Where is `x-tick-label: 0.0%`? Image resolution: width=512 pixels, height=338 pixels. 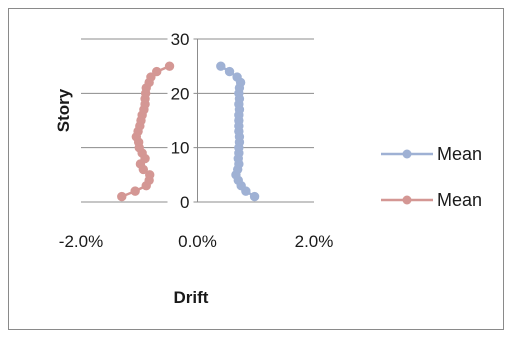
x-tick-label: 0.0% is located at coordinates (197, 241).